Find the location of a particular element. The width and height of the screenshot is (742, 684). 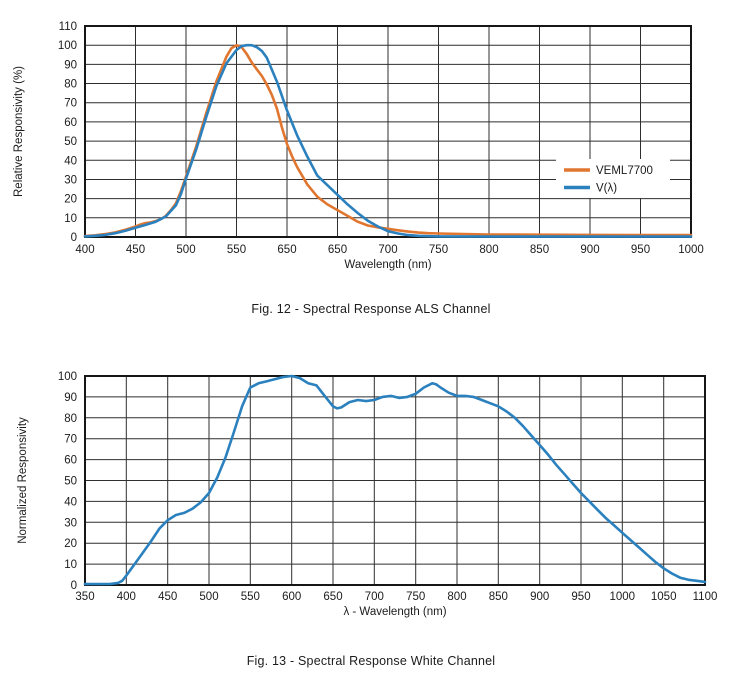

x-tick-labels: 400 450 500 550 650 650 700 750 800 850 900 950 1000 is located at coordinates (389, 250).